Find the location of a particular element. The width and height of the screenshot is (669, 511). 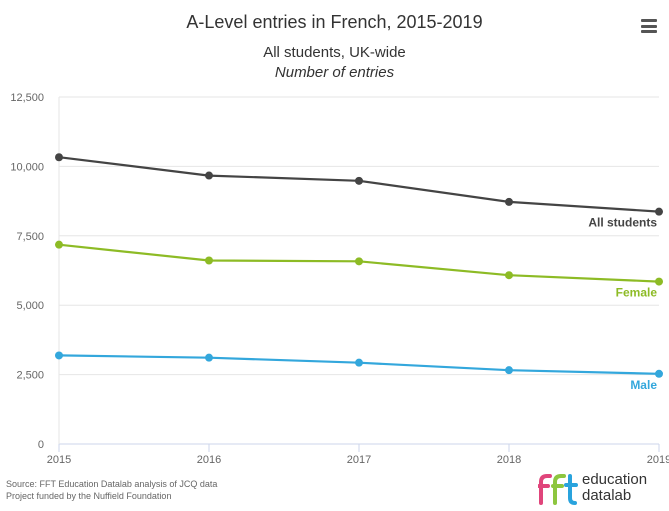

chart-subtitle: All students, UK-wide Number of entries is located at coordinates (334, 63).